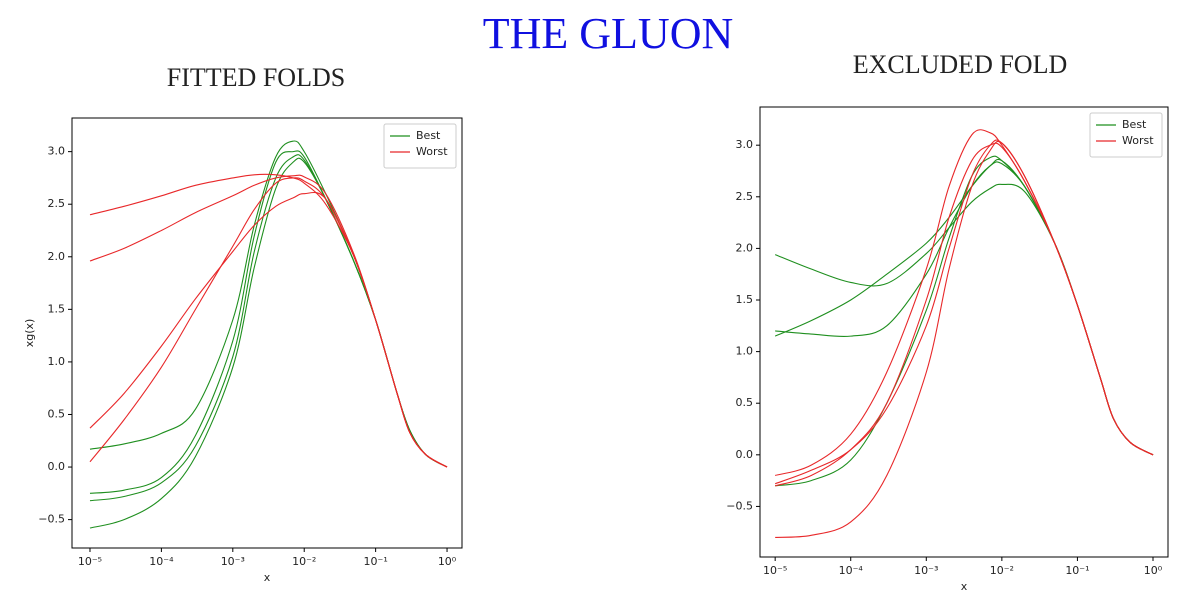 The image size is (1200, 597). Describe the element at coordinates (256, 77) in the screenshot. I see `chart-title: FITTED FOLDS` at that location.